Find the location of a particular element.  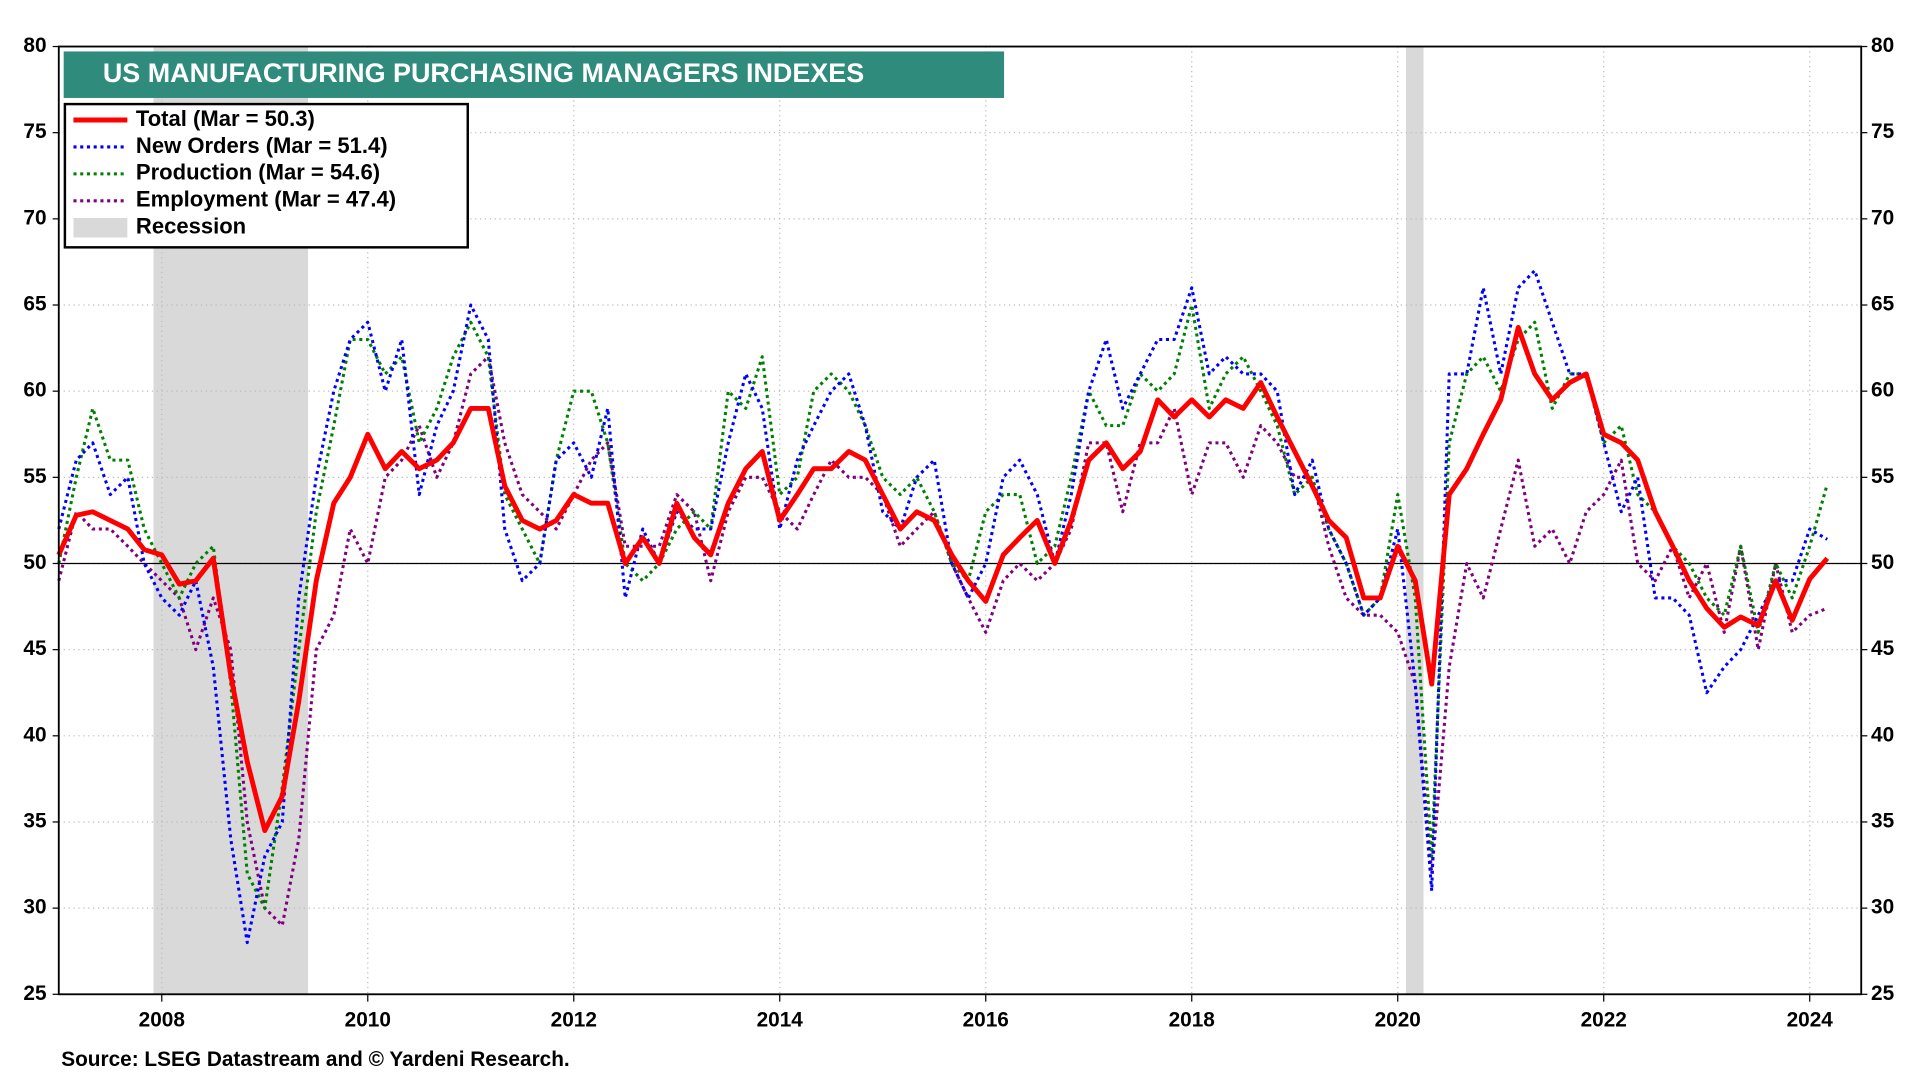

x-tick-label: 2022 is located at coordinates (1604, 1020).